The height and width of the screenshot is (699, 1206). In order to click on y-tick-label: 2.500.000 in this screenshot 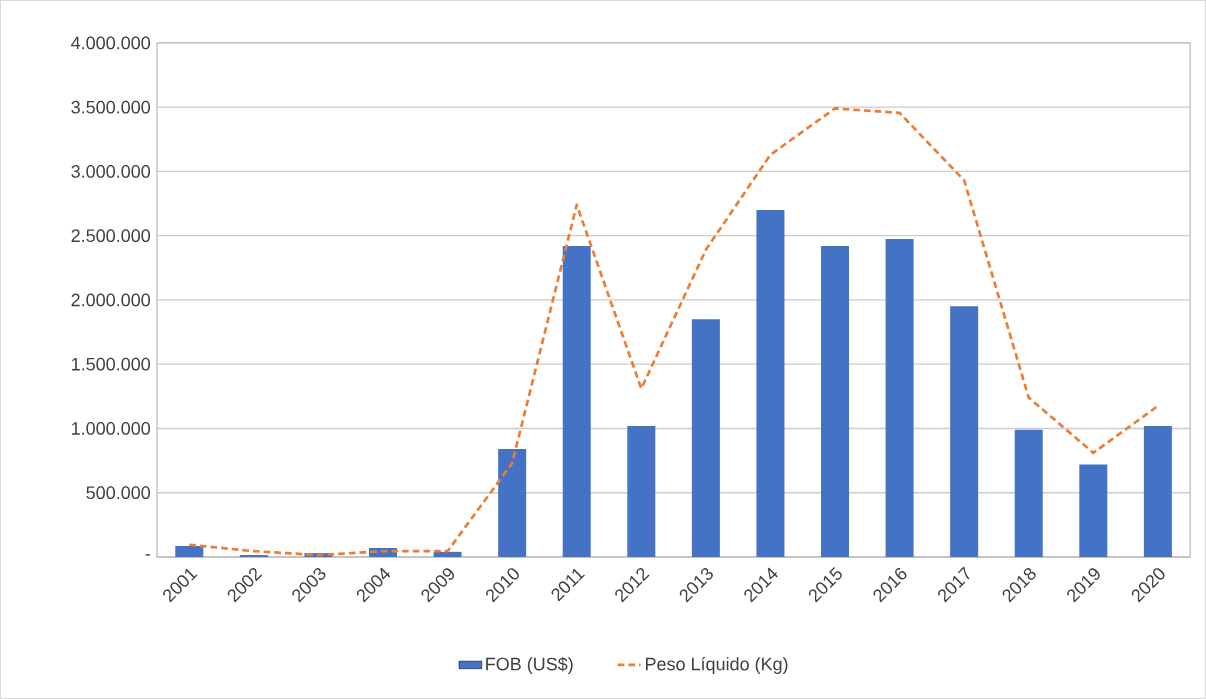, I will do `click(111, 236)`.